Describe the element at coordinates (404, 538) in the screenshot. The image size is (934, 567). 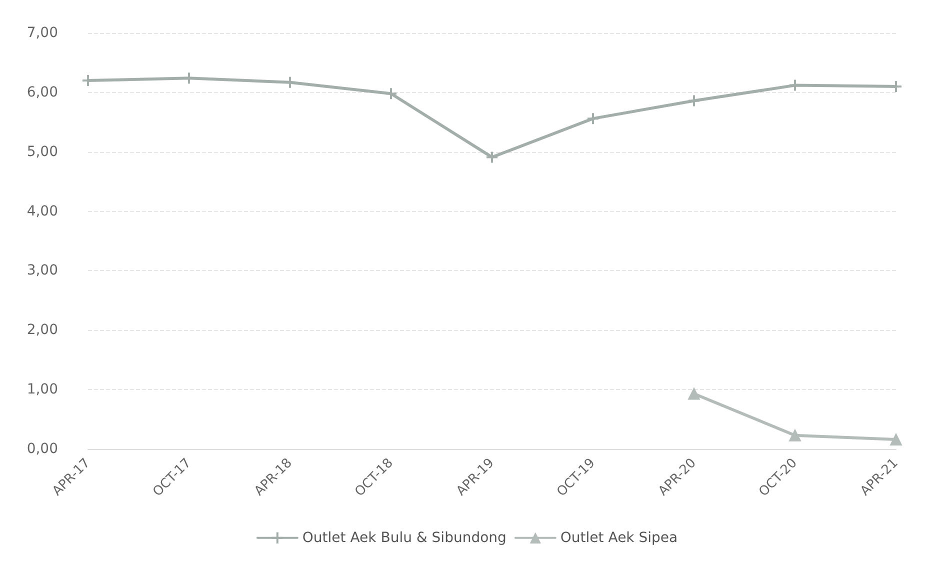
I see `legend-label: Outlet Aek Bulu & Sibundong` at that location.